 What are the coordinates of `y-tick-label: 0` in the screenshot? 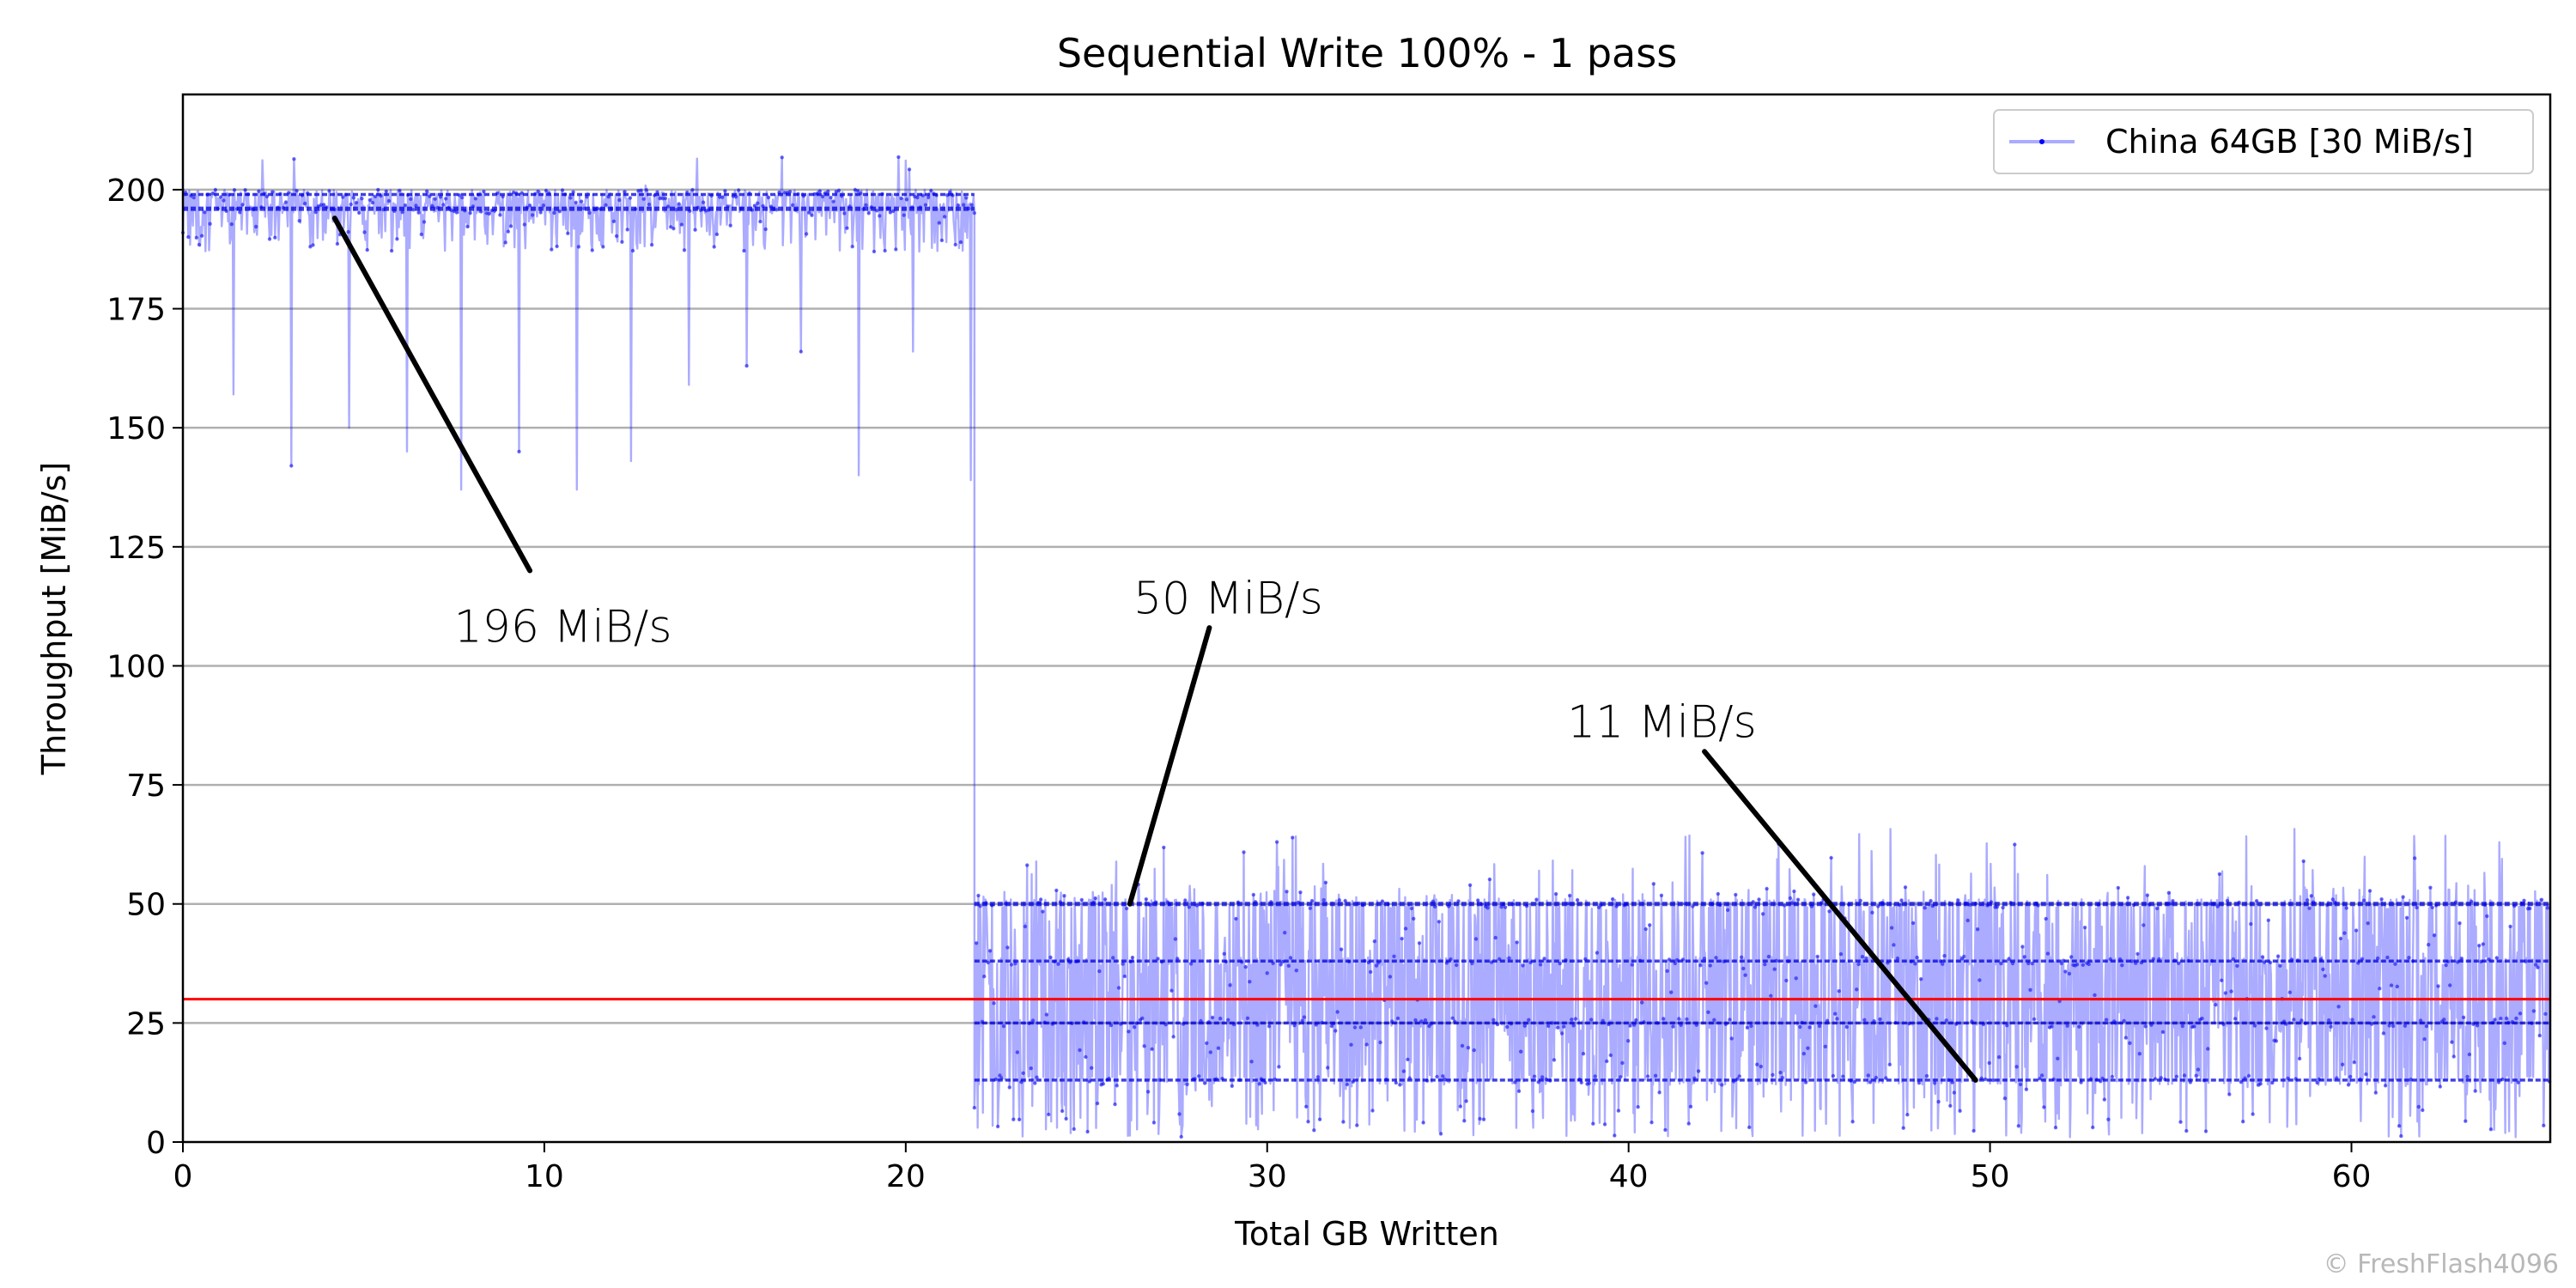 It's located at (156, 1144).